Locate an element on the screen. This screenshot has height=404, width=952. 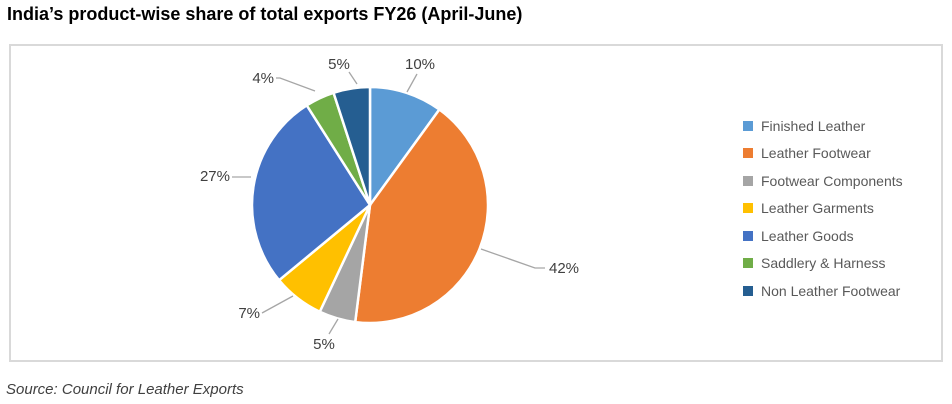
legend-item: Non Leather Footwear is located at coordinates (823, 291).